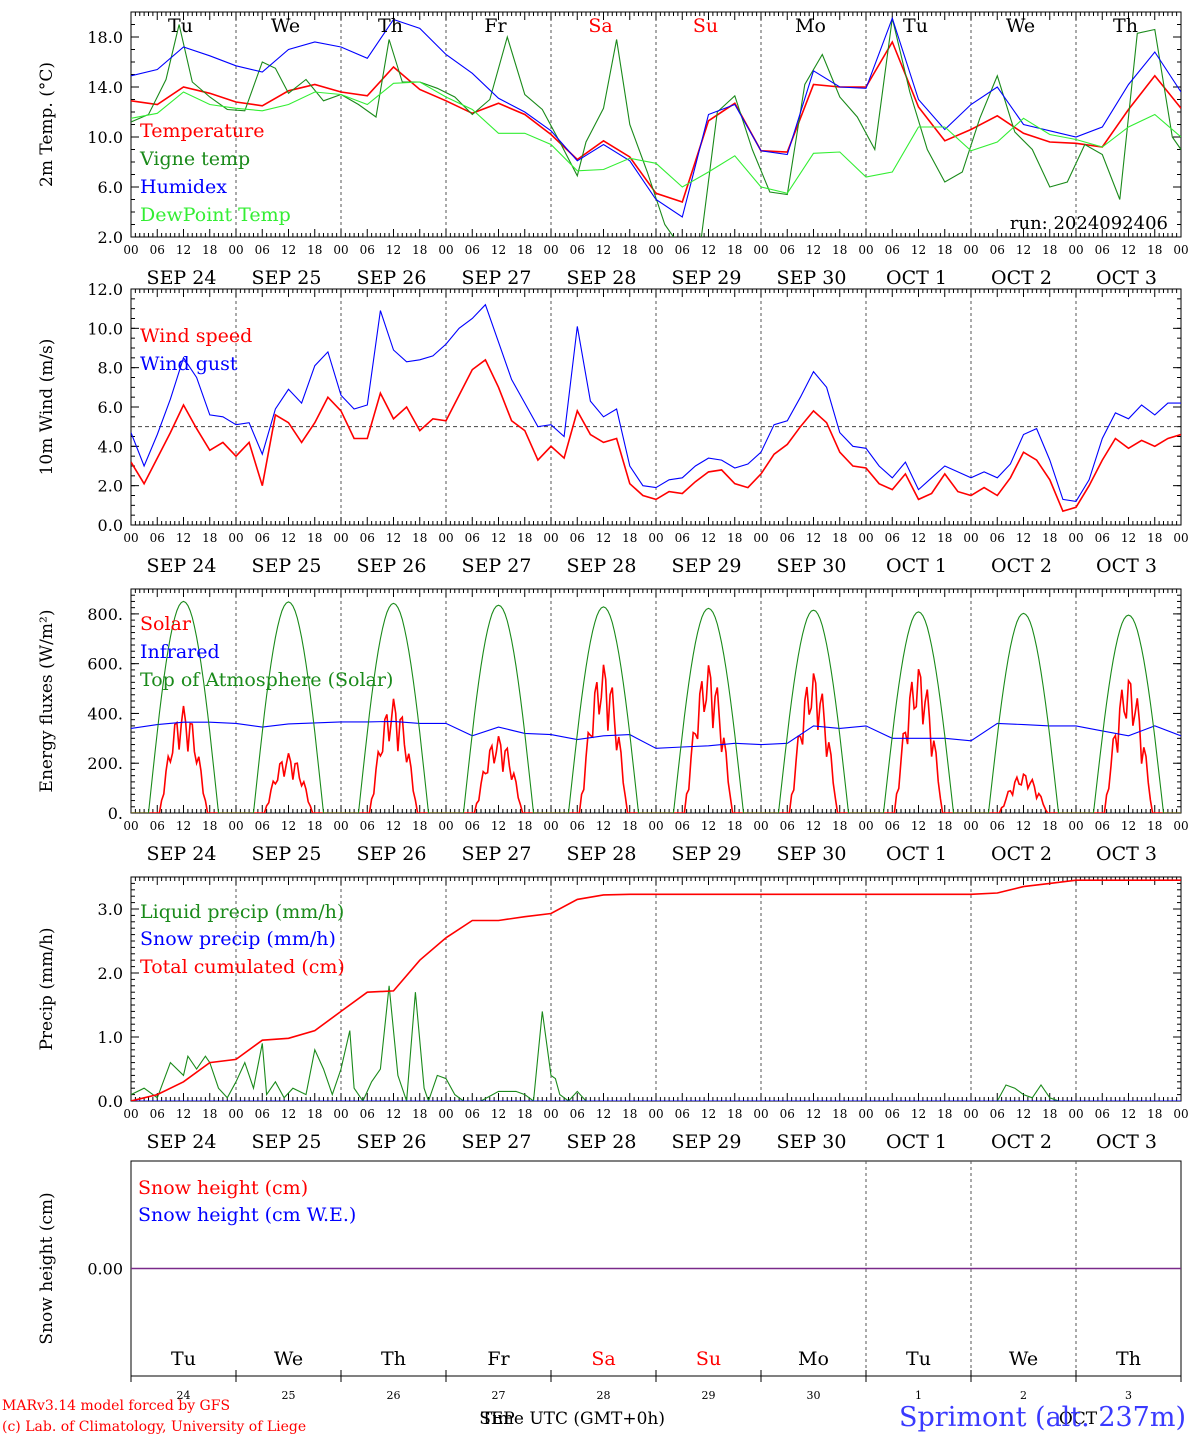 This screenshot has height=1440, width=1194. I want to click on weekday-label: Tu, so click(915, 26).